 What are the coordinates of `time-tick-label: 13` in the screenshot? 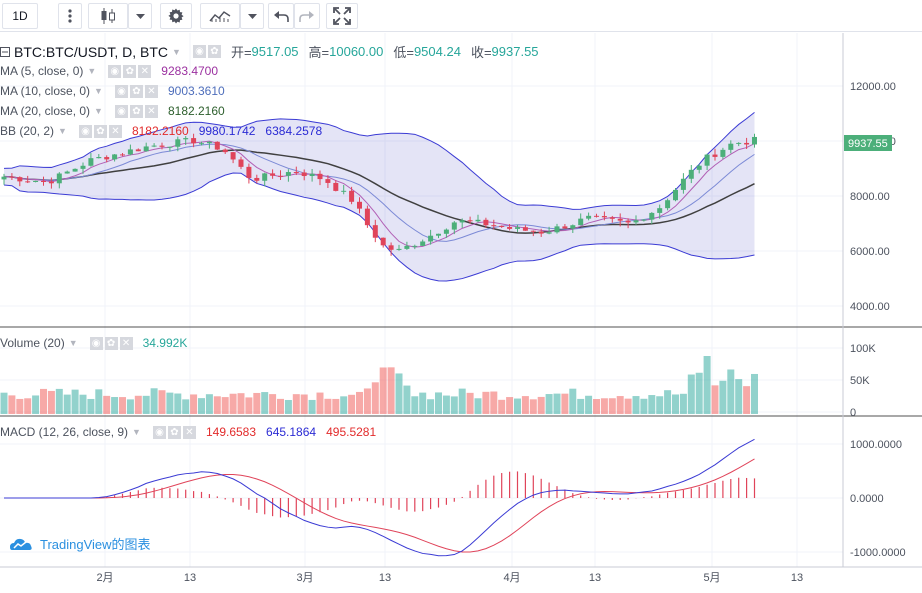 It's located at (797, 578).